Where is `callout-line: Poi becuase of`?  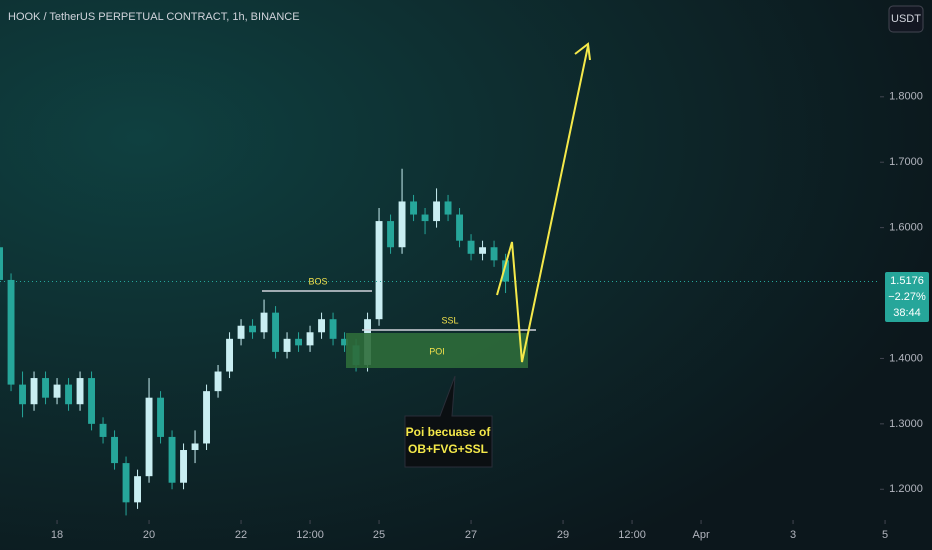
callout-line: Poi becuase of is located at coordinates (449, 432).